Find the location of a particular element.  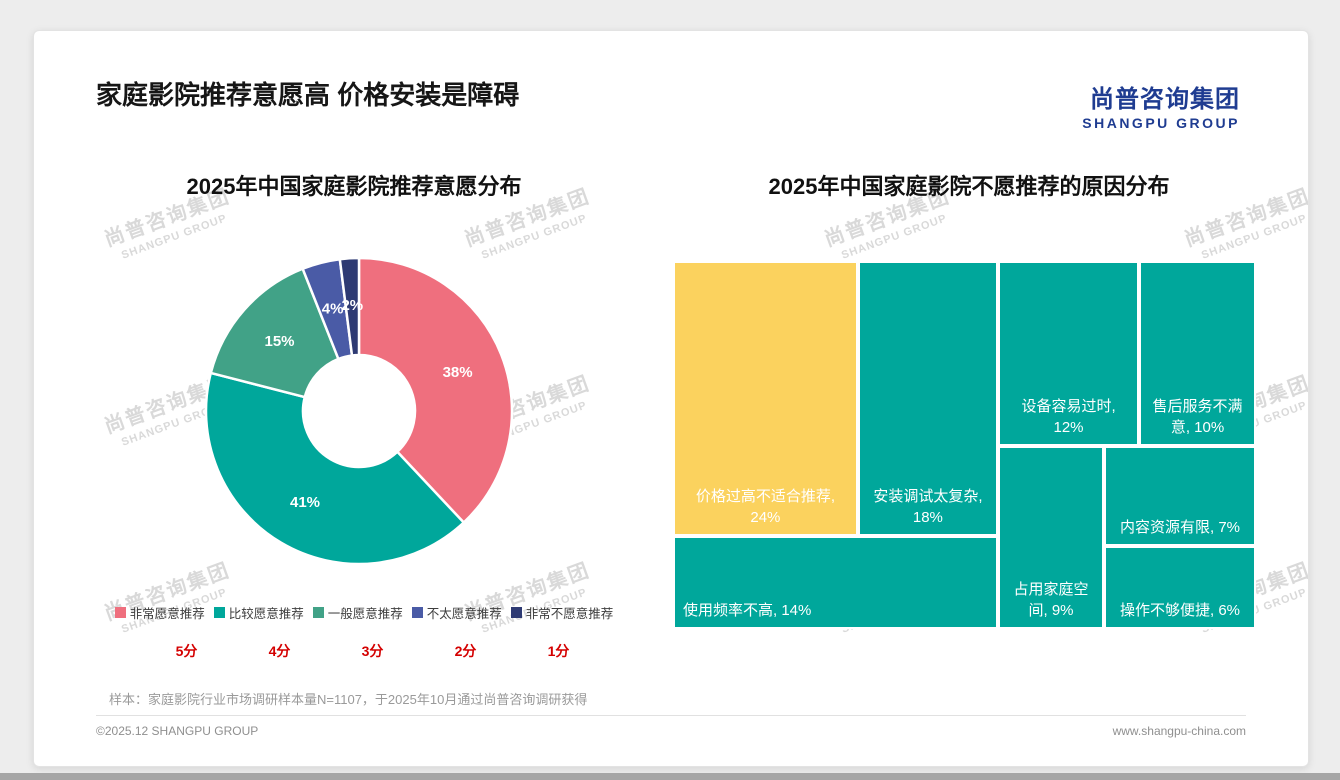

legend-label: 一般愿意推荐 is located at coordinates (365, 614).